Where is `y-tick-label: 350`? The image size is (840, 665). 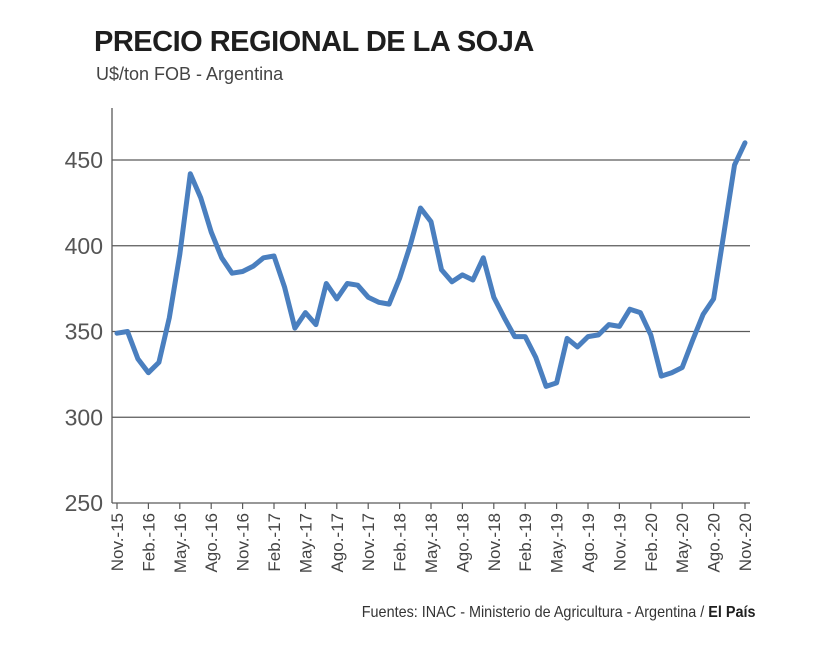 y-tick-label: 350 is located at coordinates (84, 332).